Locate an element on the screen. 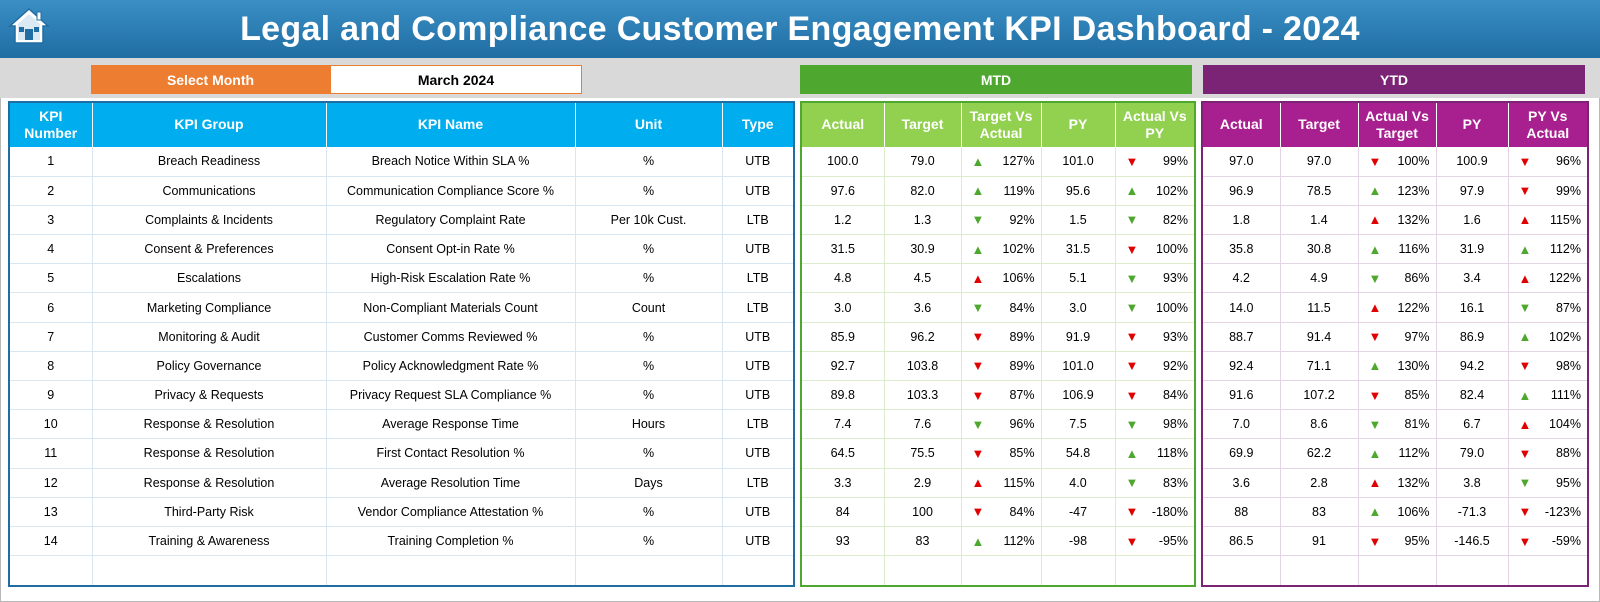 The height and width of the screenshot is (602, 1600). ytd-py-vs-actual: ▲ 111% is located at coordinates (1548, 395).